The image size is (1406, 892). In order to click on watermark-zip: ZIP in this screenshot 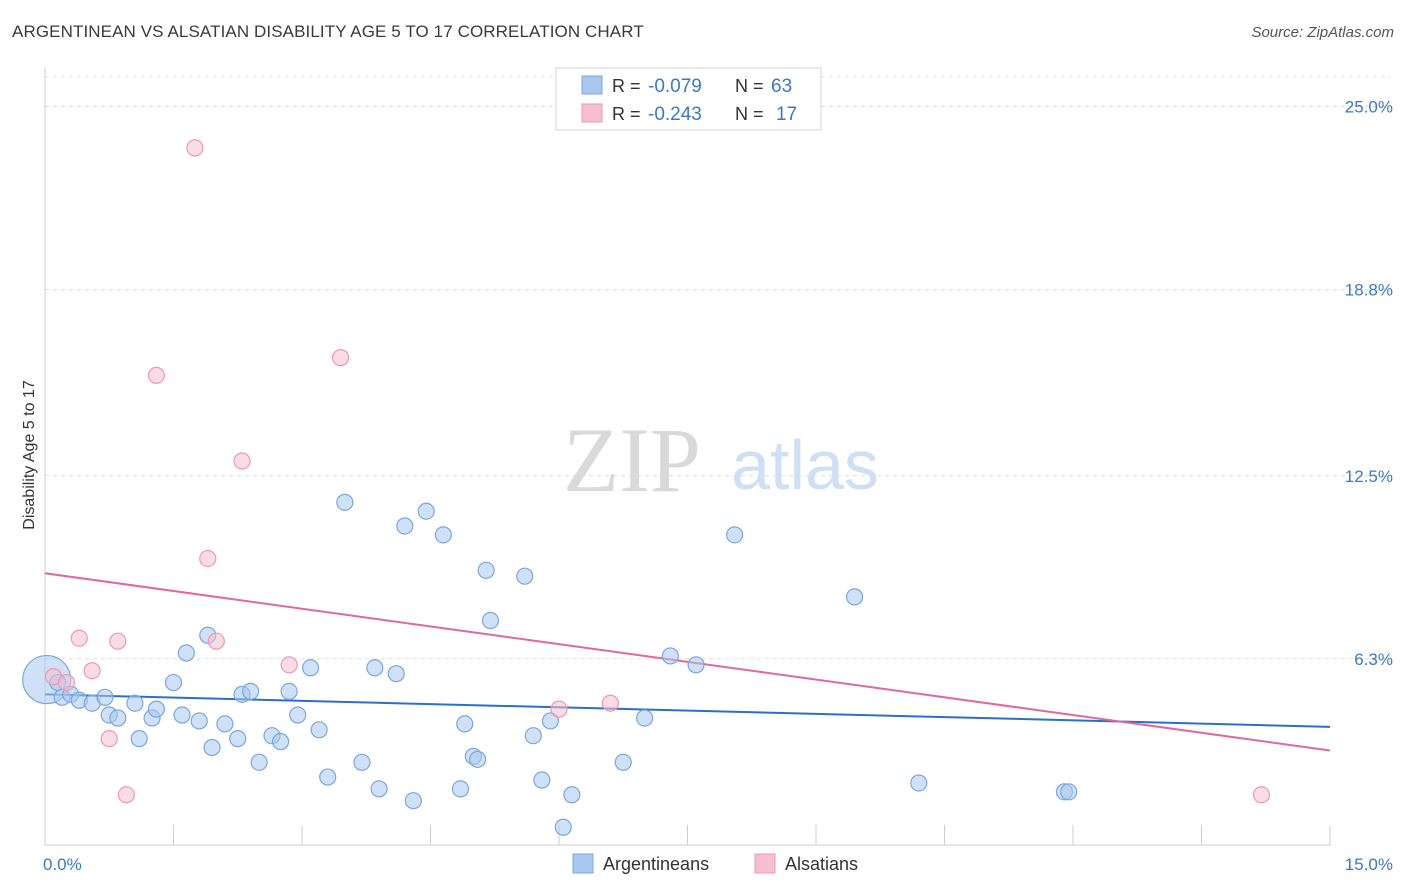, I will do `click(632, 460)`.